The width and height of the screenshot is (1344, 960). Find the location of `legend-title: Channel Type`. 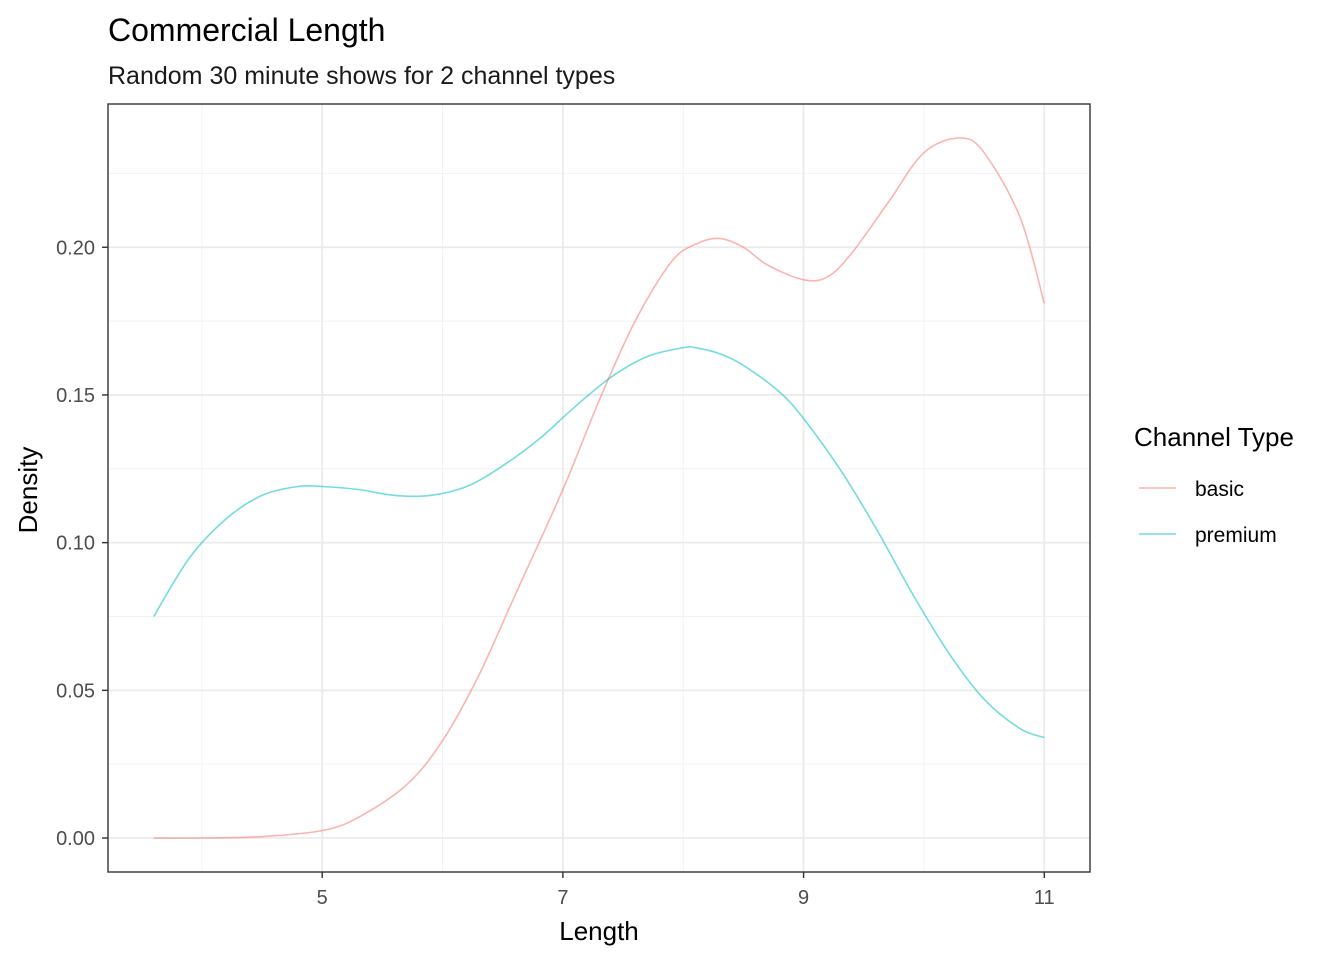

legend-title: Channel Type is located at coordinates (1214, 437).